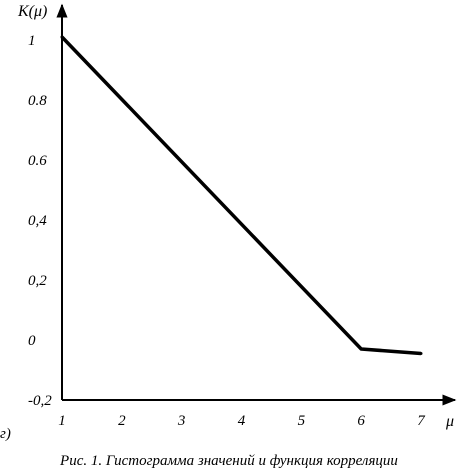  I want to click on x-tick-label: 6, so click(361, 421).